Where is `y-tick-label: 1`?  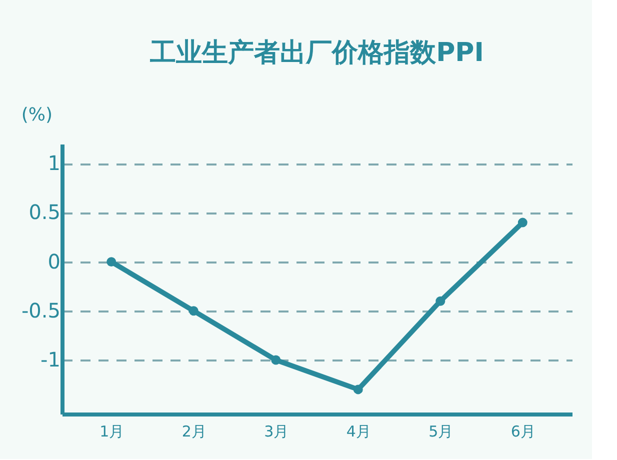
y-tick-label: 1 is located at coordinates (54, 163).